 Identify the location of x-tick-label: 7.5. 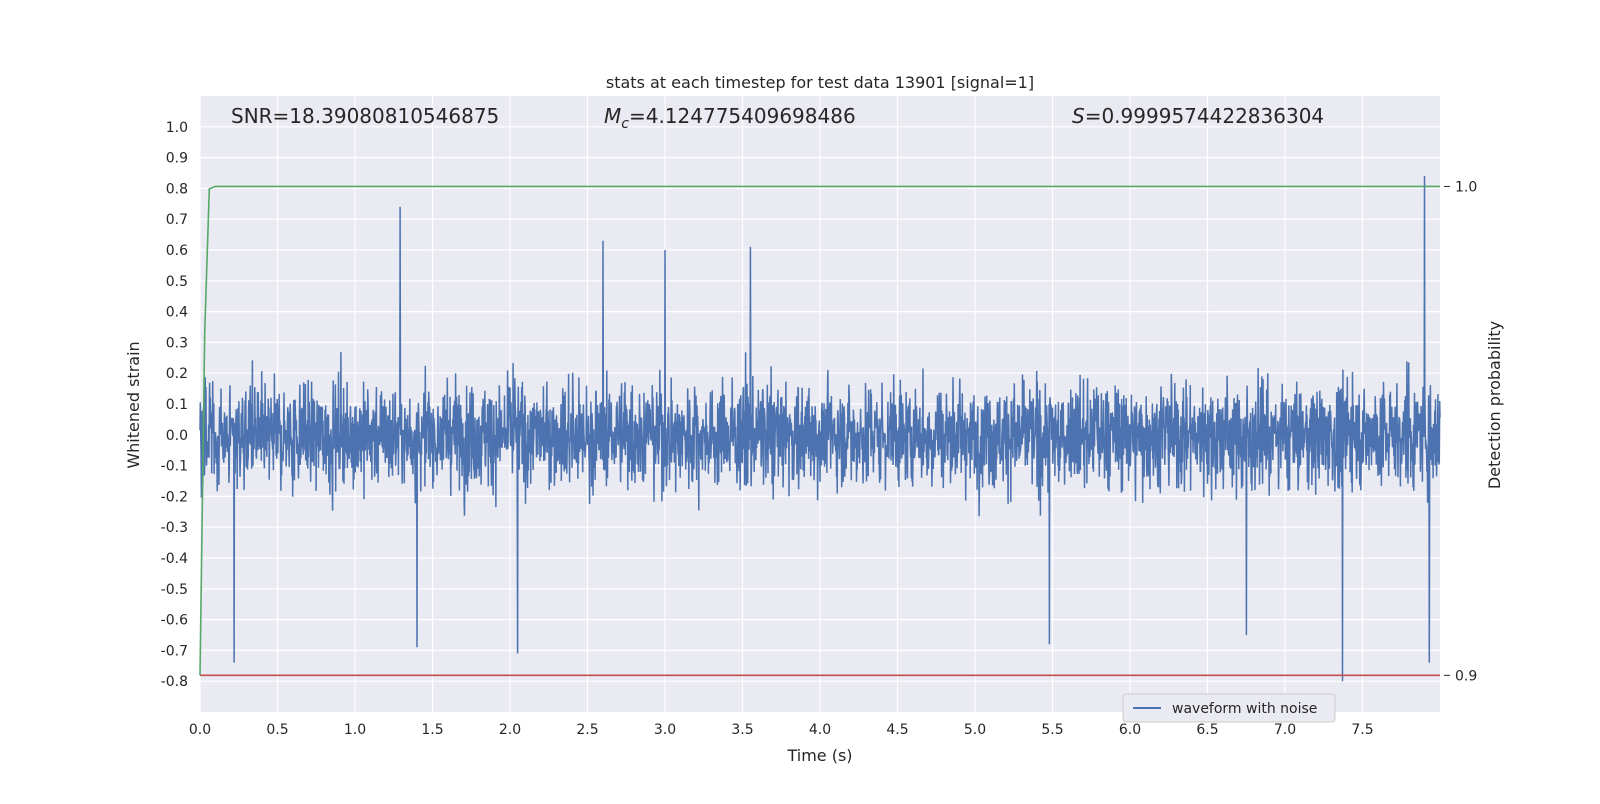
(1362, 730).